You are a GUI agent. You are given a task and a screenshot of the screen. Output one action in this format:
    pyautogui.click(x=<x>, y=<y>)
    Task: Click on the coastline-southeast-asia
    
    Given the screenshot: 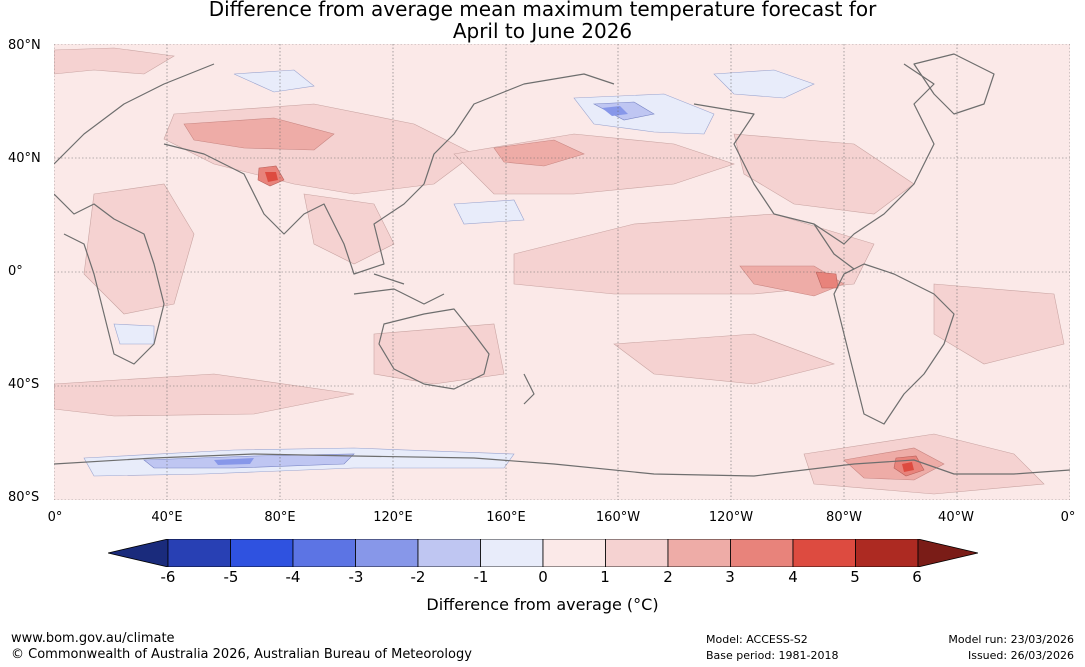 What is the action you would take?
    pyautogui.click(x=399, y=289)
    